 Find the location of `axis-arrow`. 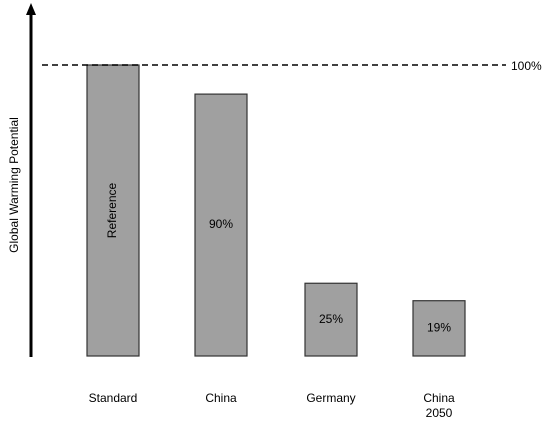

axis-arrow is located at coordinates (31, 9).